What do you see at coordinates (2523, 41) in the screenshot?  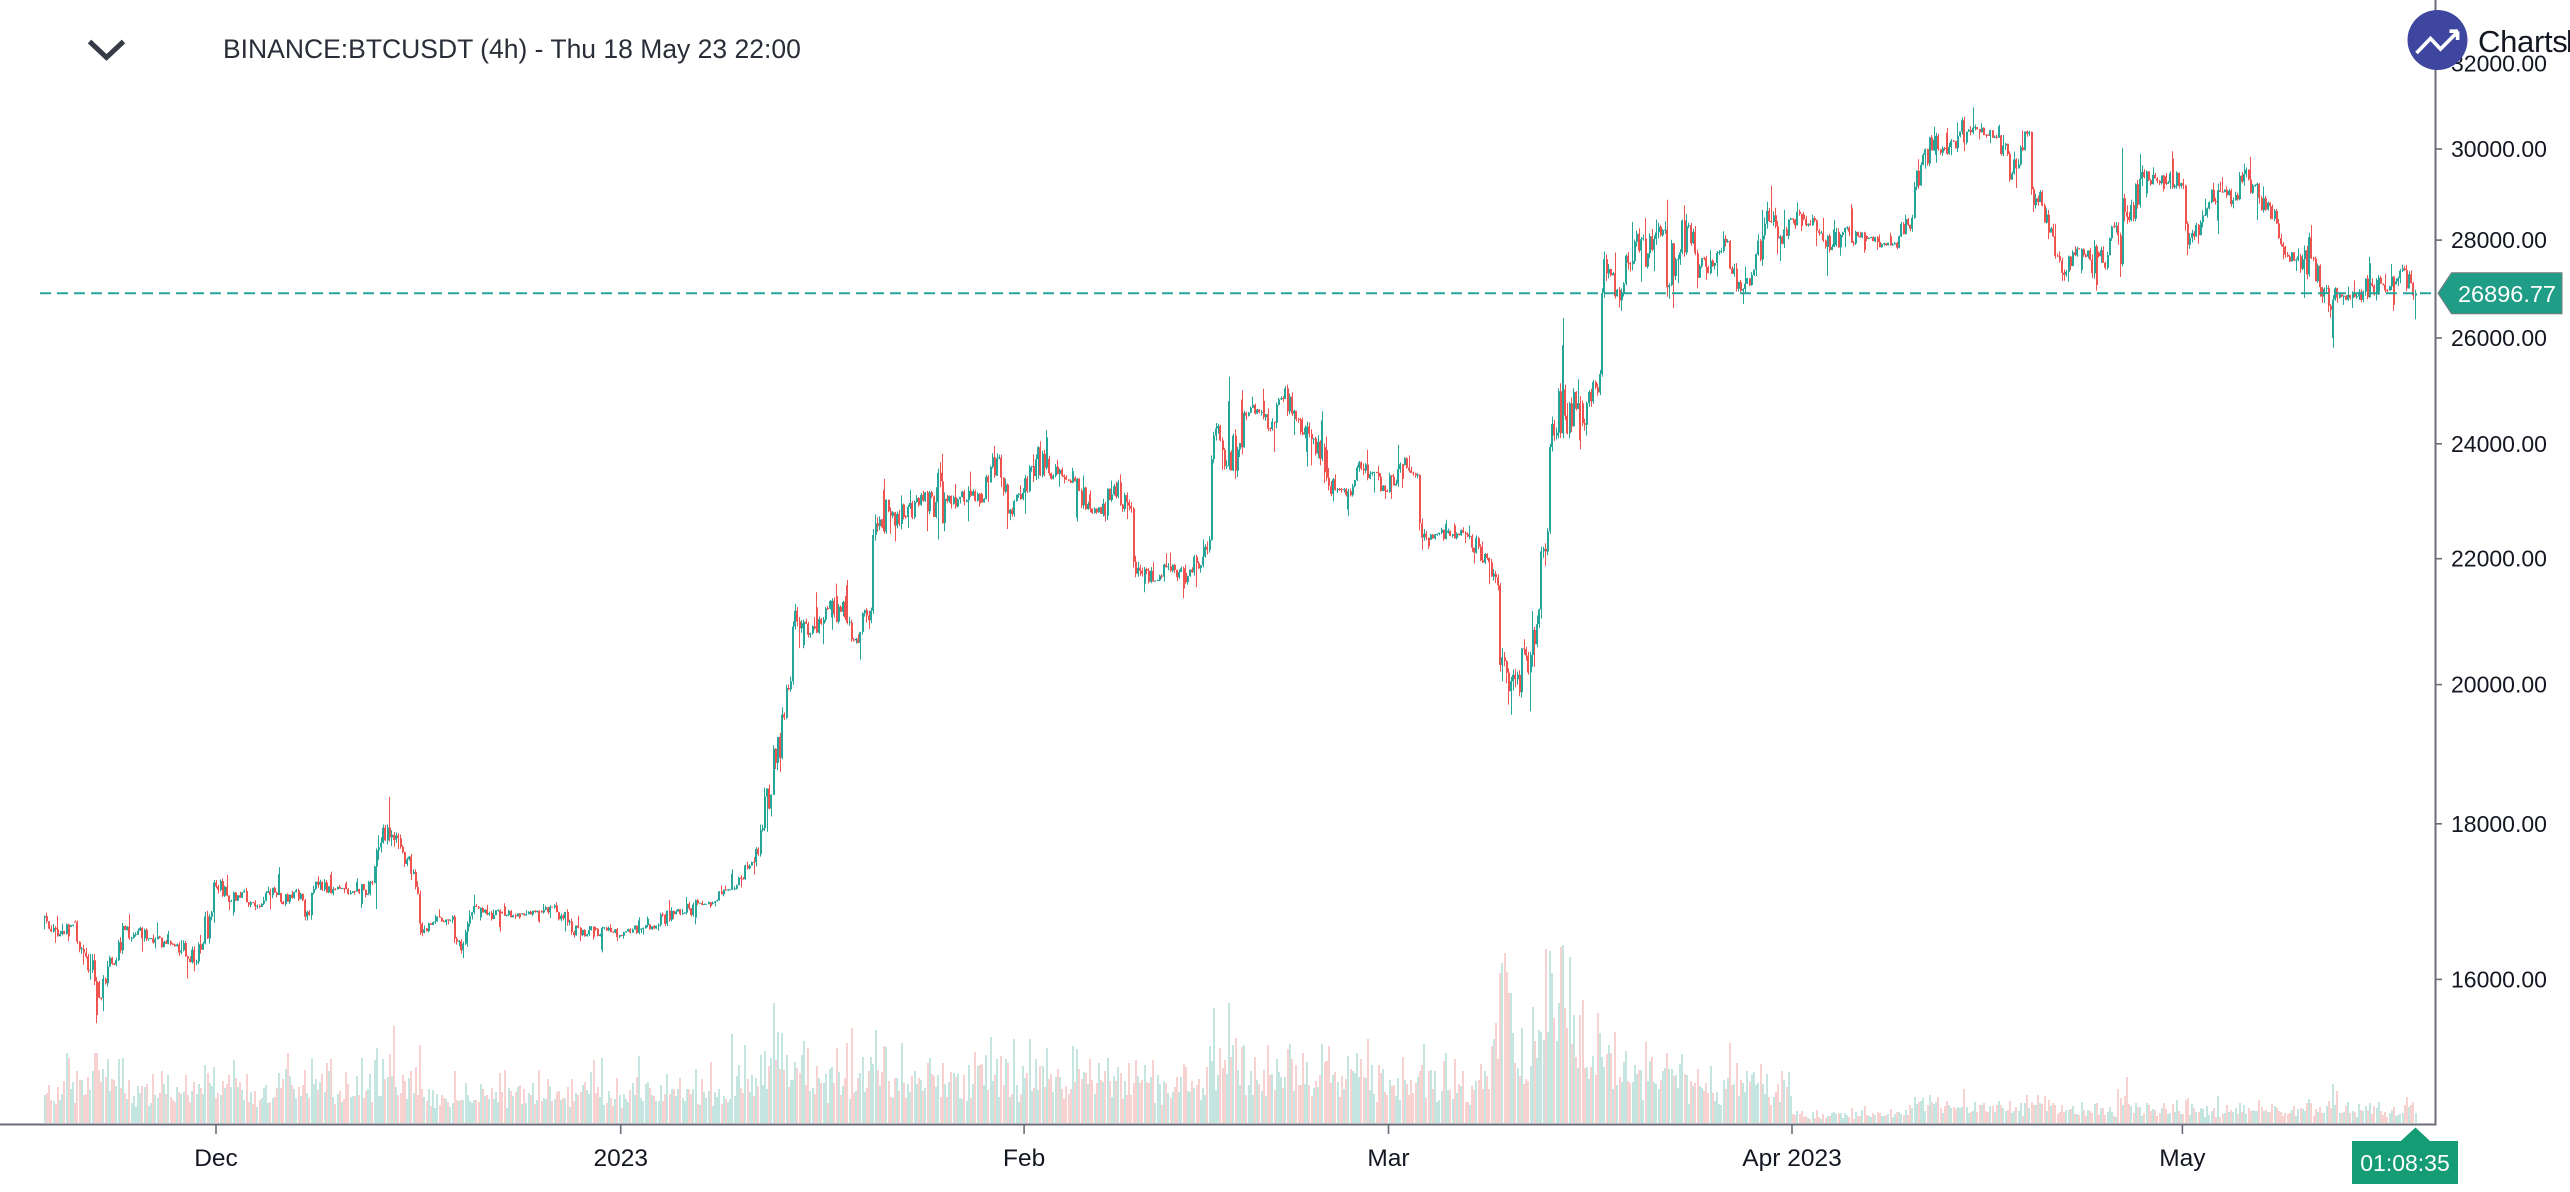 I see `svg-text: Charts` at bounding box center [2523, 41].